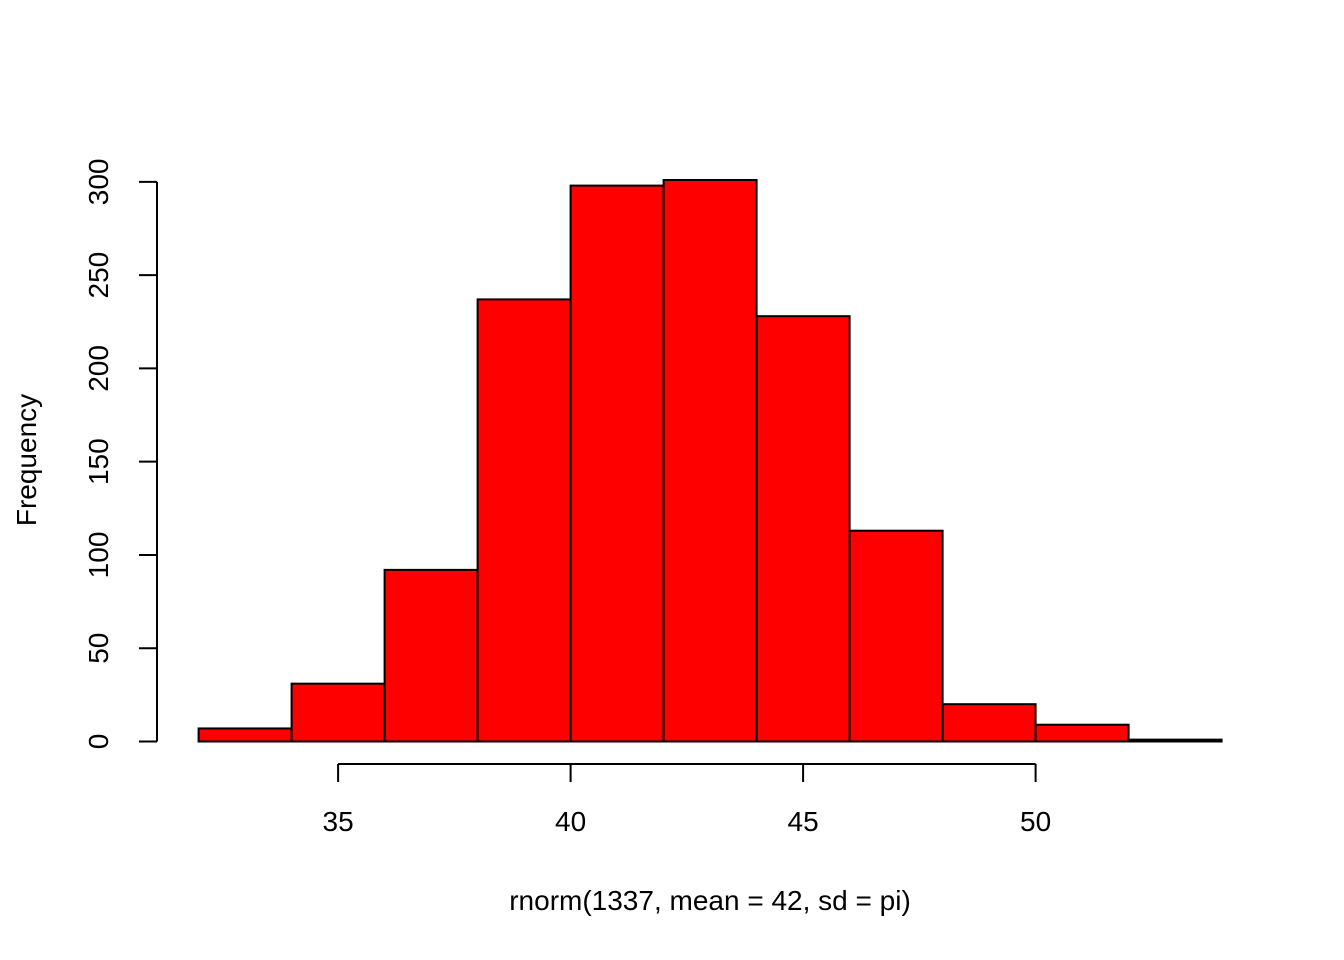 The image size is (1344, 960). What do you see at coordinates (98, 182) in the screenshot?
I see `y-tick-label: 300` at bounding box center [98, 182].